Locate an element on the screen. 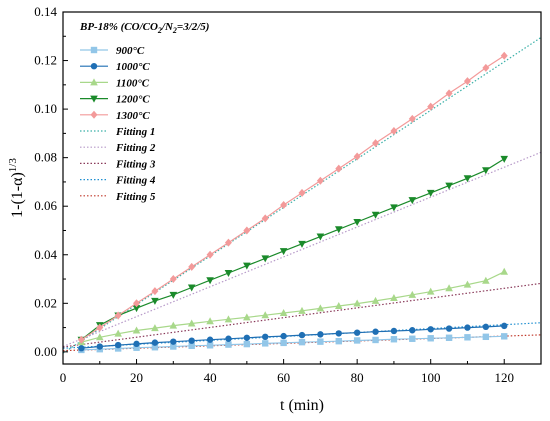 This screenshot has width=550, height=421. y-tick-label: 0.06 is located at coordinates (45, 205).